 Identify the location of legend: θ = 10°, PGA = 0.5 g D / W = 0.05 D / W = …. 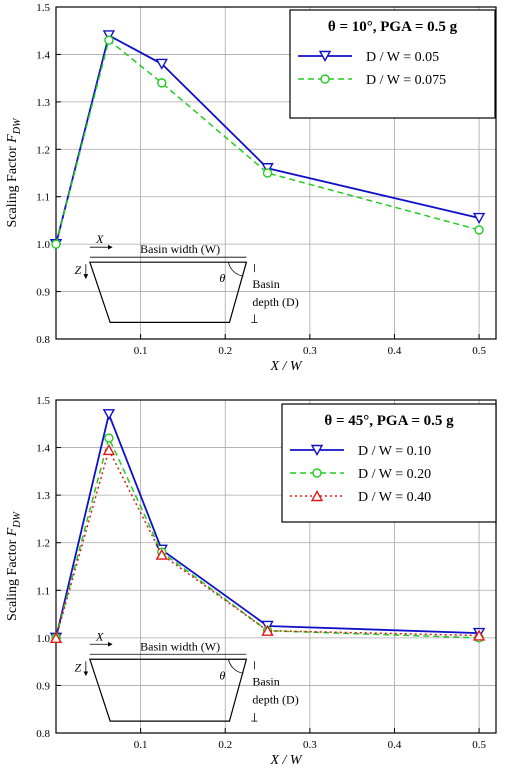
(392, 64).